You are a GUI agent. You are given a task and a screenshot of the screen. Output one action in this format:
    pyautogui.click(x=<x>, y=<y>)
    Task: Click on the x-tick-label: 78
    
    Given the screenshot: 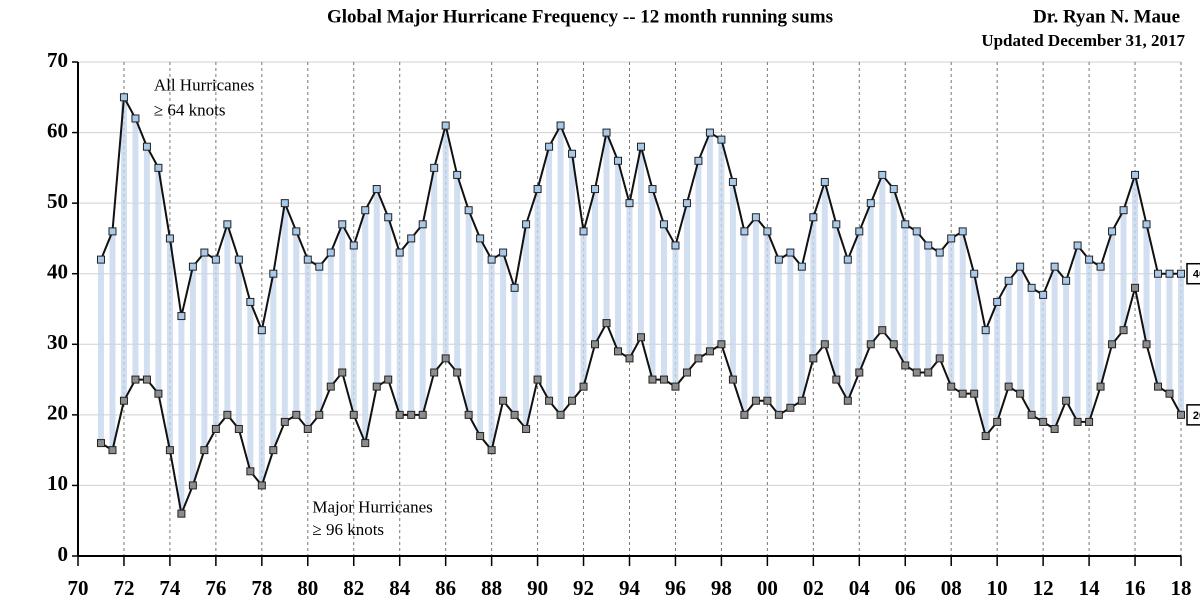 What is the action you would take?
    pyautogui.click(x=261, y=588)
    